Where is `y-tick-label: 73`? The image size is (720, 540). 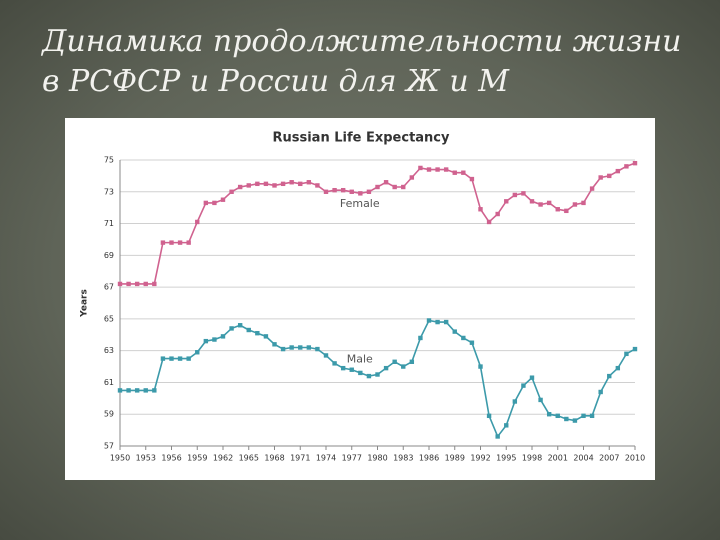 y-tick-label: 73 is located at coordinates (109, 191).